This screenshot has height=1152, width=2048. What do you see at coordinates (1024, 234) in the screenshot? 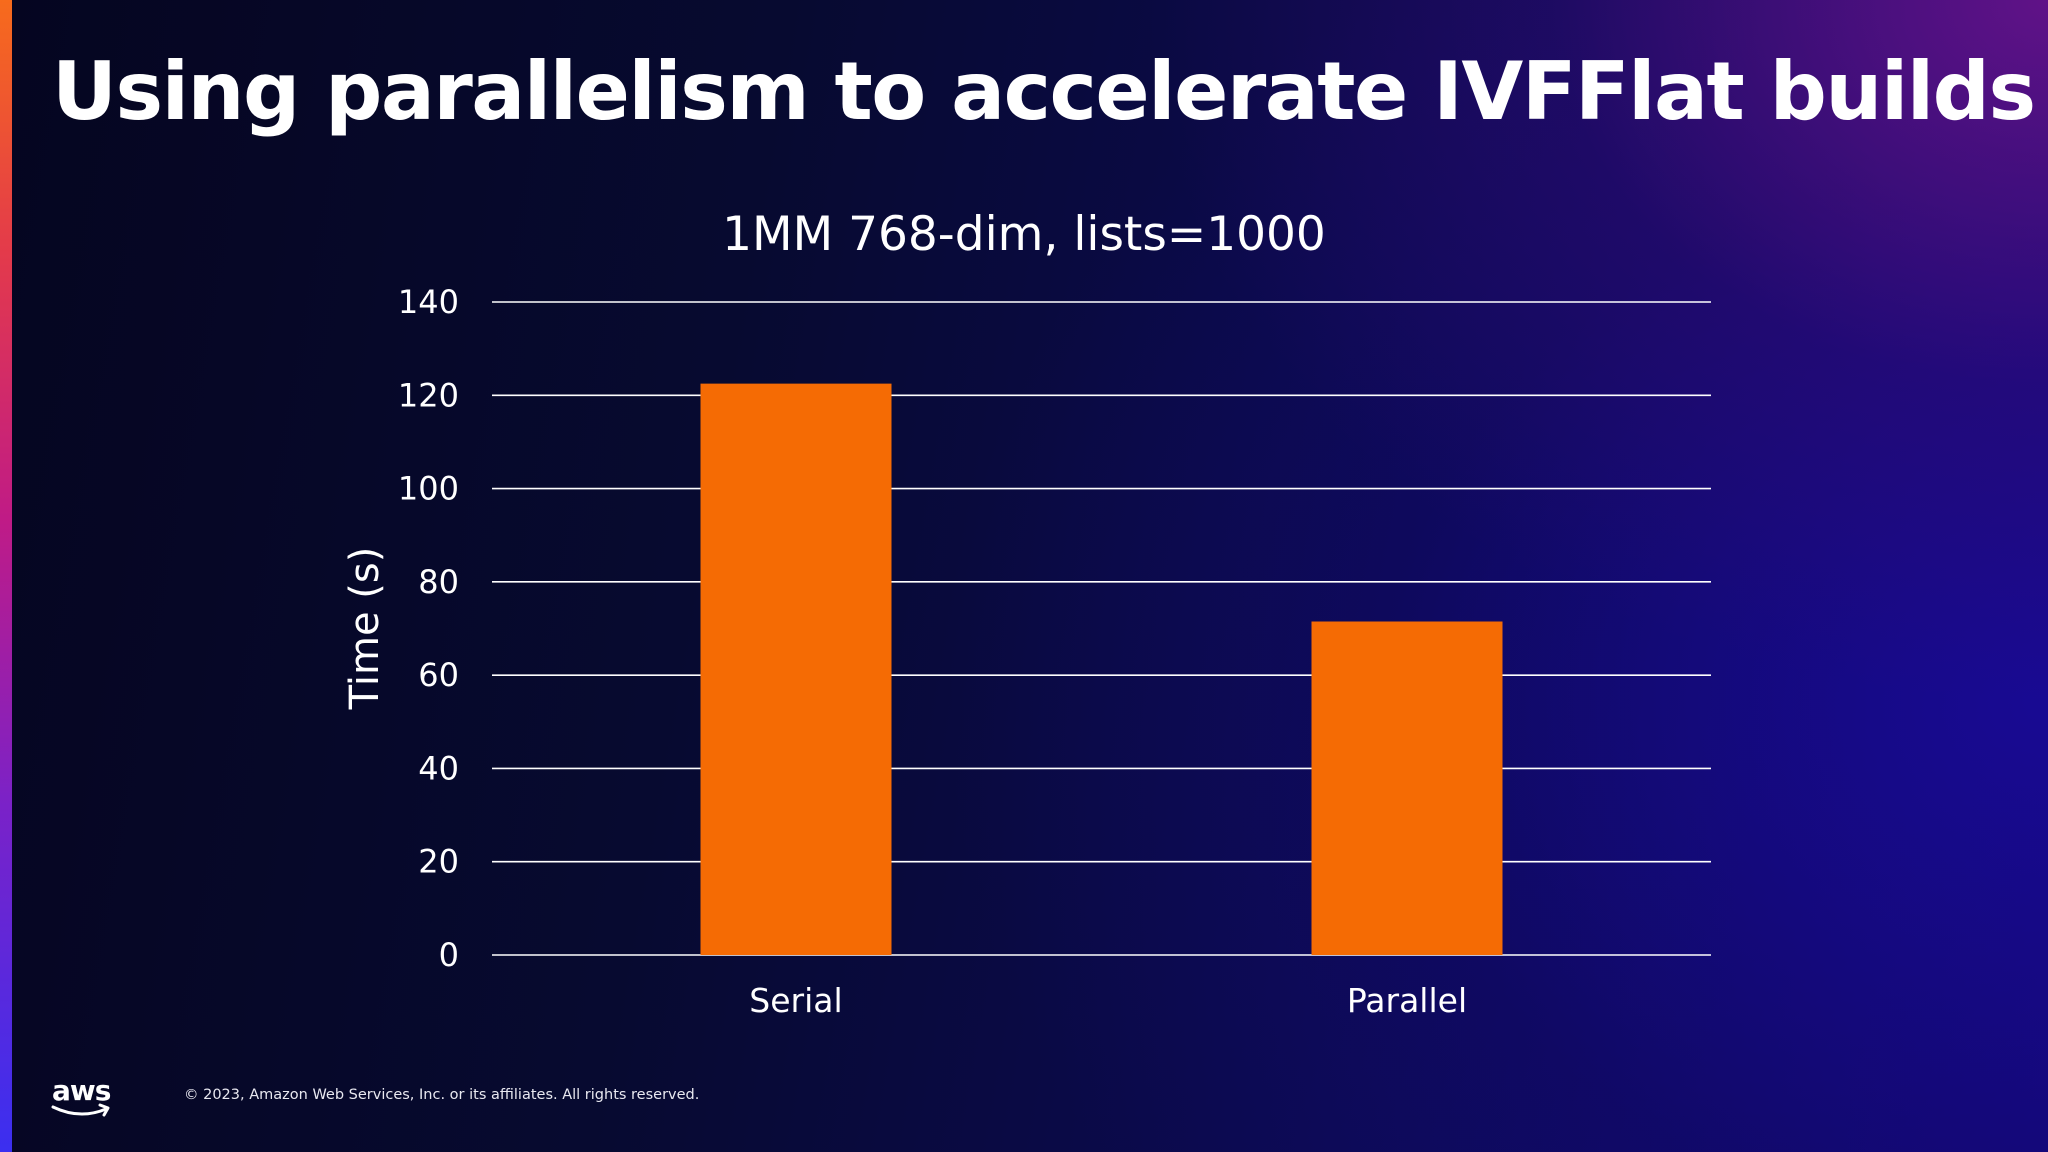
I see `chart-title: 1MM 768-dim, lists=1000` at bounding box center [1024, 234].